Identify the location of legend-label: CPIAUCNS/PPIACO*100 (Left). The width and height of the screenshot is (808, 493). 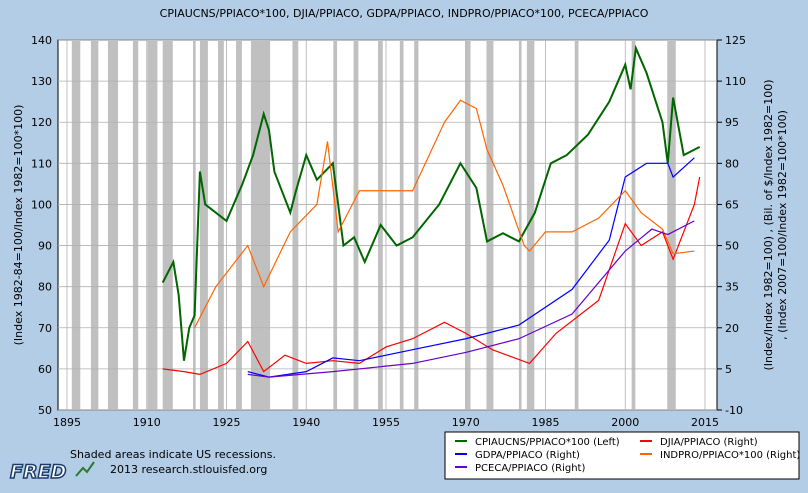
(547, 442).